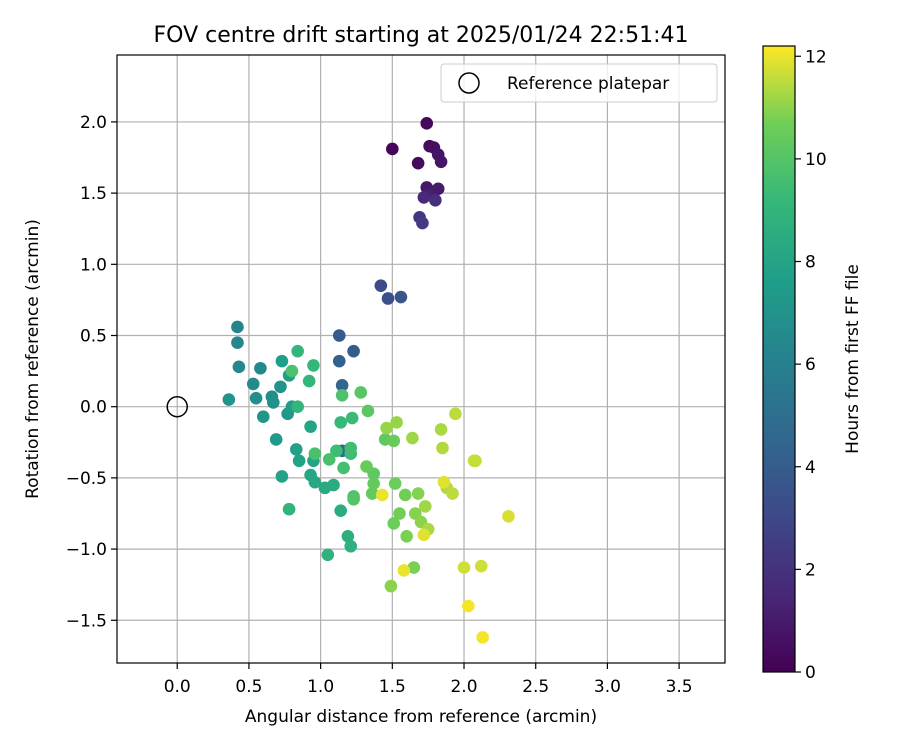  I want to click on colorbar: 0 2 4 6 8 10 12 Hours from first FF file, so click(812, 364).